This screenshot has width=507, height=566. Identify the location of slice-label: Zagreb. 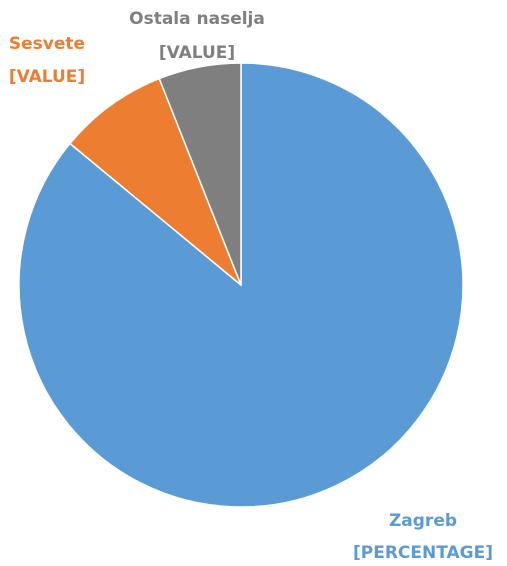
(423, 521).